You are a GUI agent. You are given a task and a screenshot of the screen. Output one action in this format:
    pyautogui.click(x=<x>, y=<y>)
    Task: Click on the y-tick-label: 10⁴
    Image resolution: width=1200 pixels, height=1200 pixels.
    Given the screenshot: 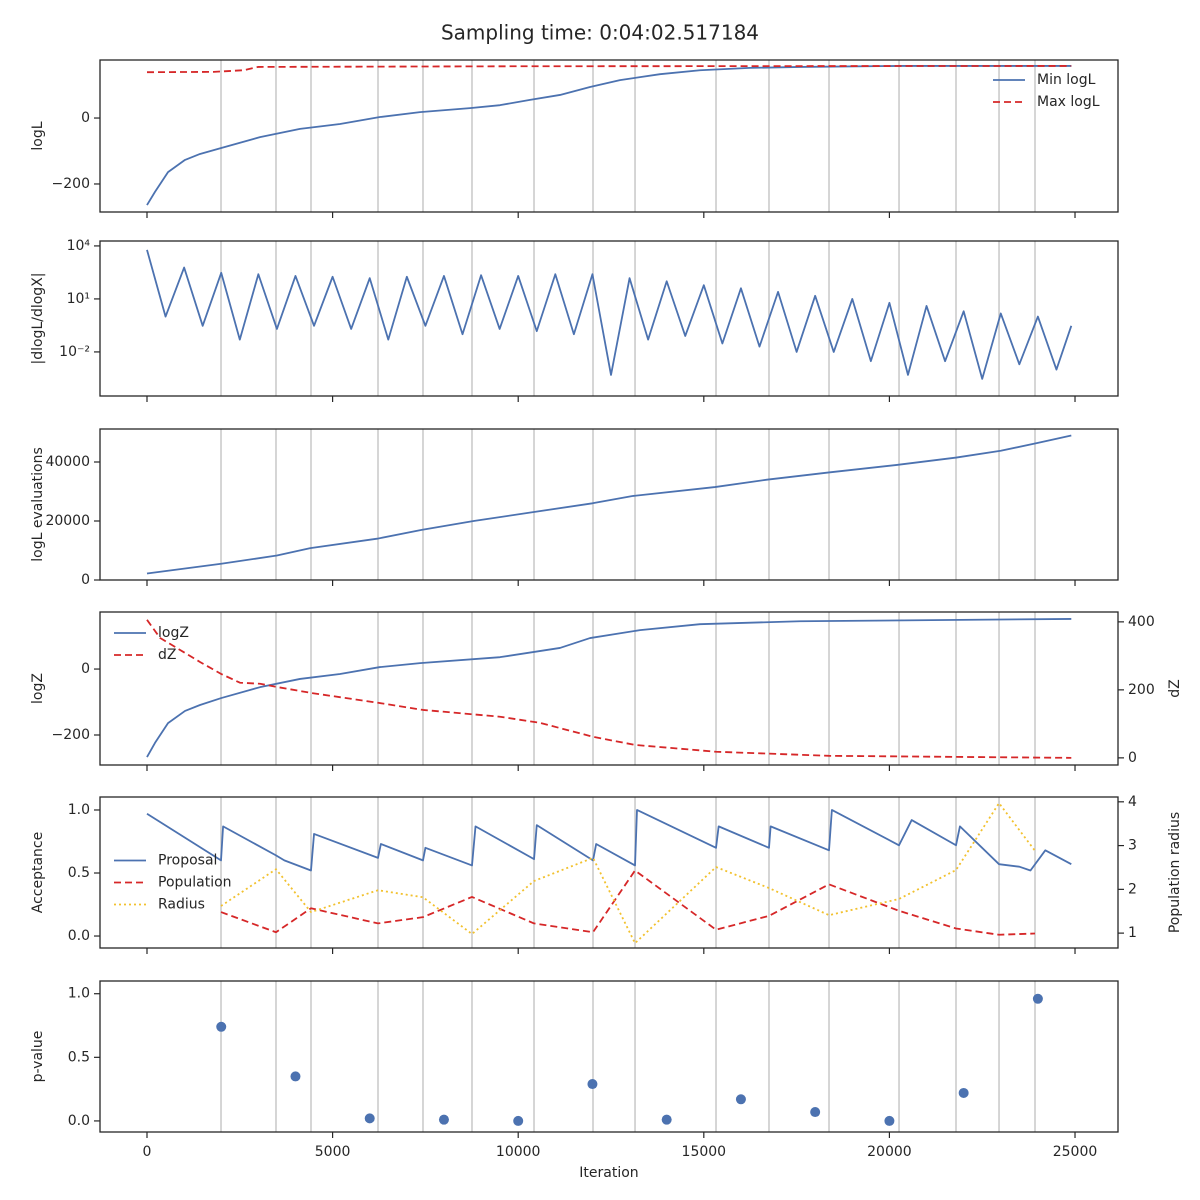 What is the action you would take?
    pyautogui.click(x=79, y=246)
    